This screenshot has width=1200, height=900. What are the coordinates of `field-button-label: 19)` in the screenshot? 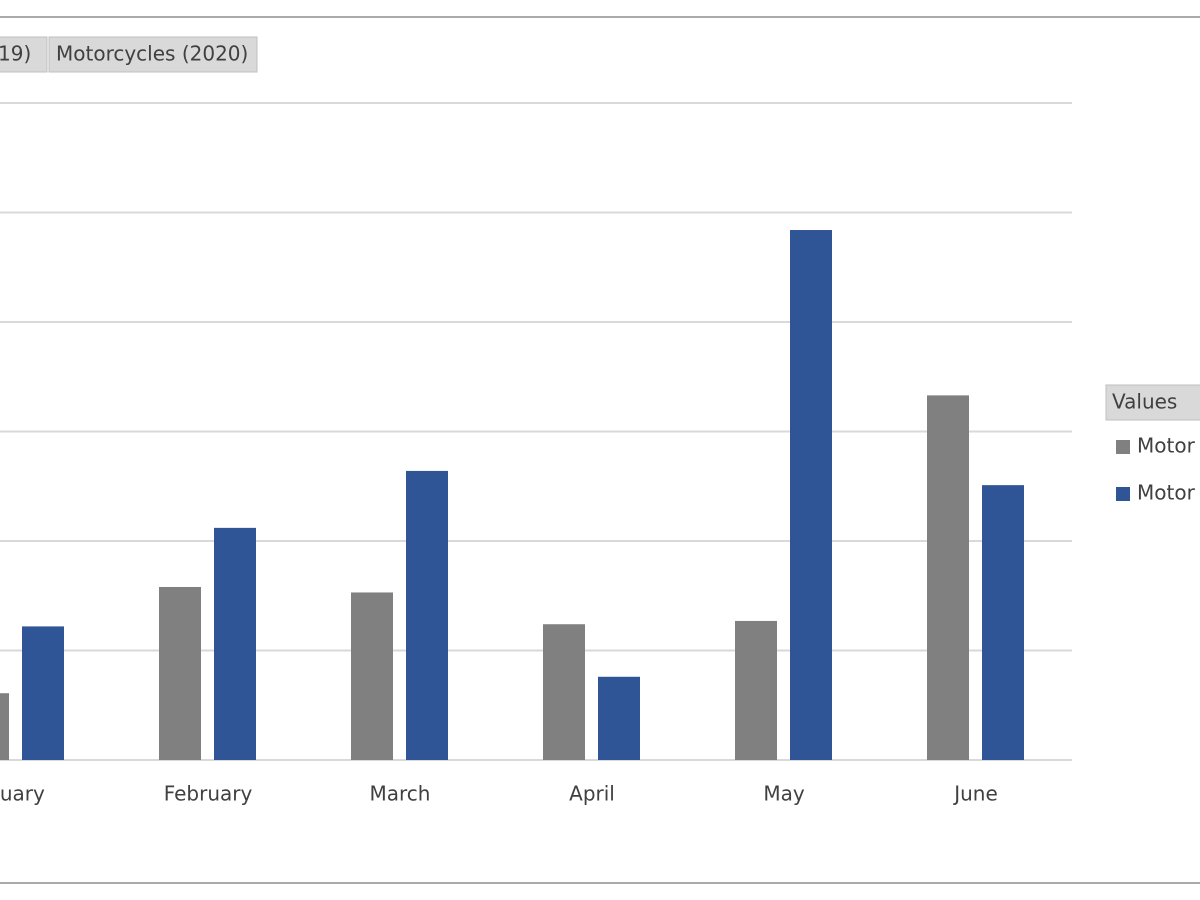 It's located at (15, 54).